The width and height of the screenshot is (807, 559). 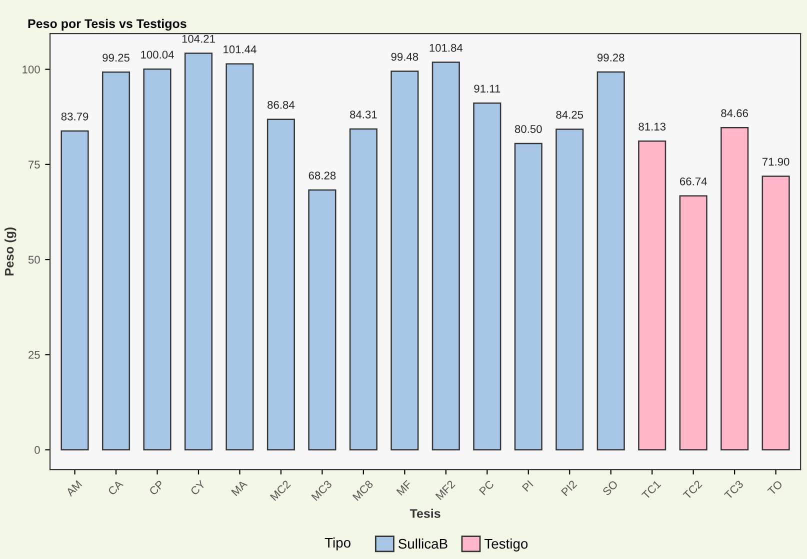 What do you see at coordinates (569, 488) in the screenshot?
I see `x-tick-label: PI2` at bounding box center [569, 488].